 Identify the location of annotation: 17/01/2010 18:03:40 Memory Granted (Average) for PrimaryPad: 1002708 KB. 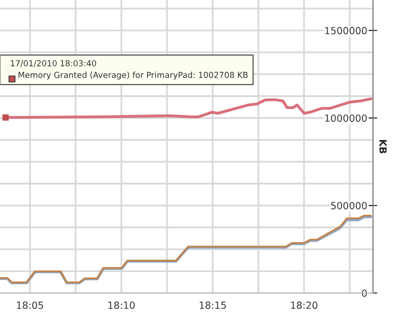
(129, 70).